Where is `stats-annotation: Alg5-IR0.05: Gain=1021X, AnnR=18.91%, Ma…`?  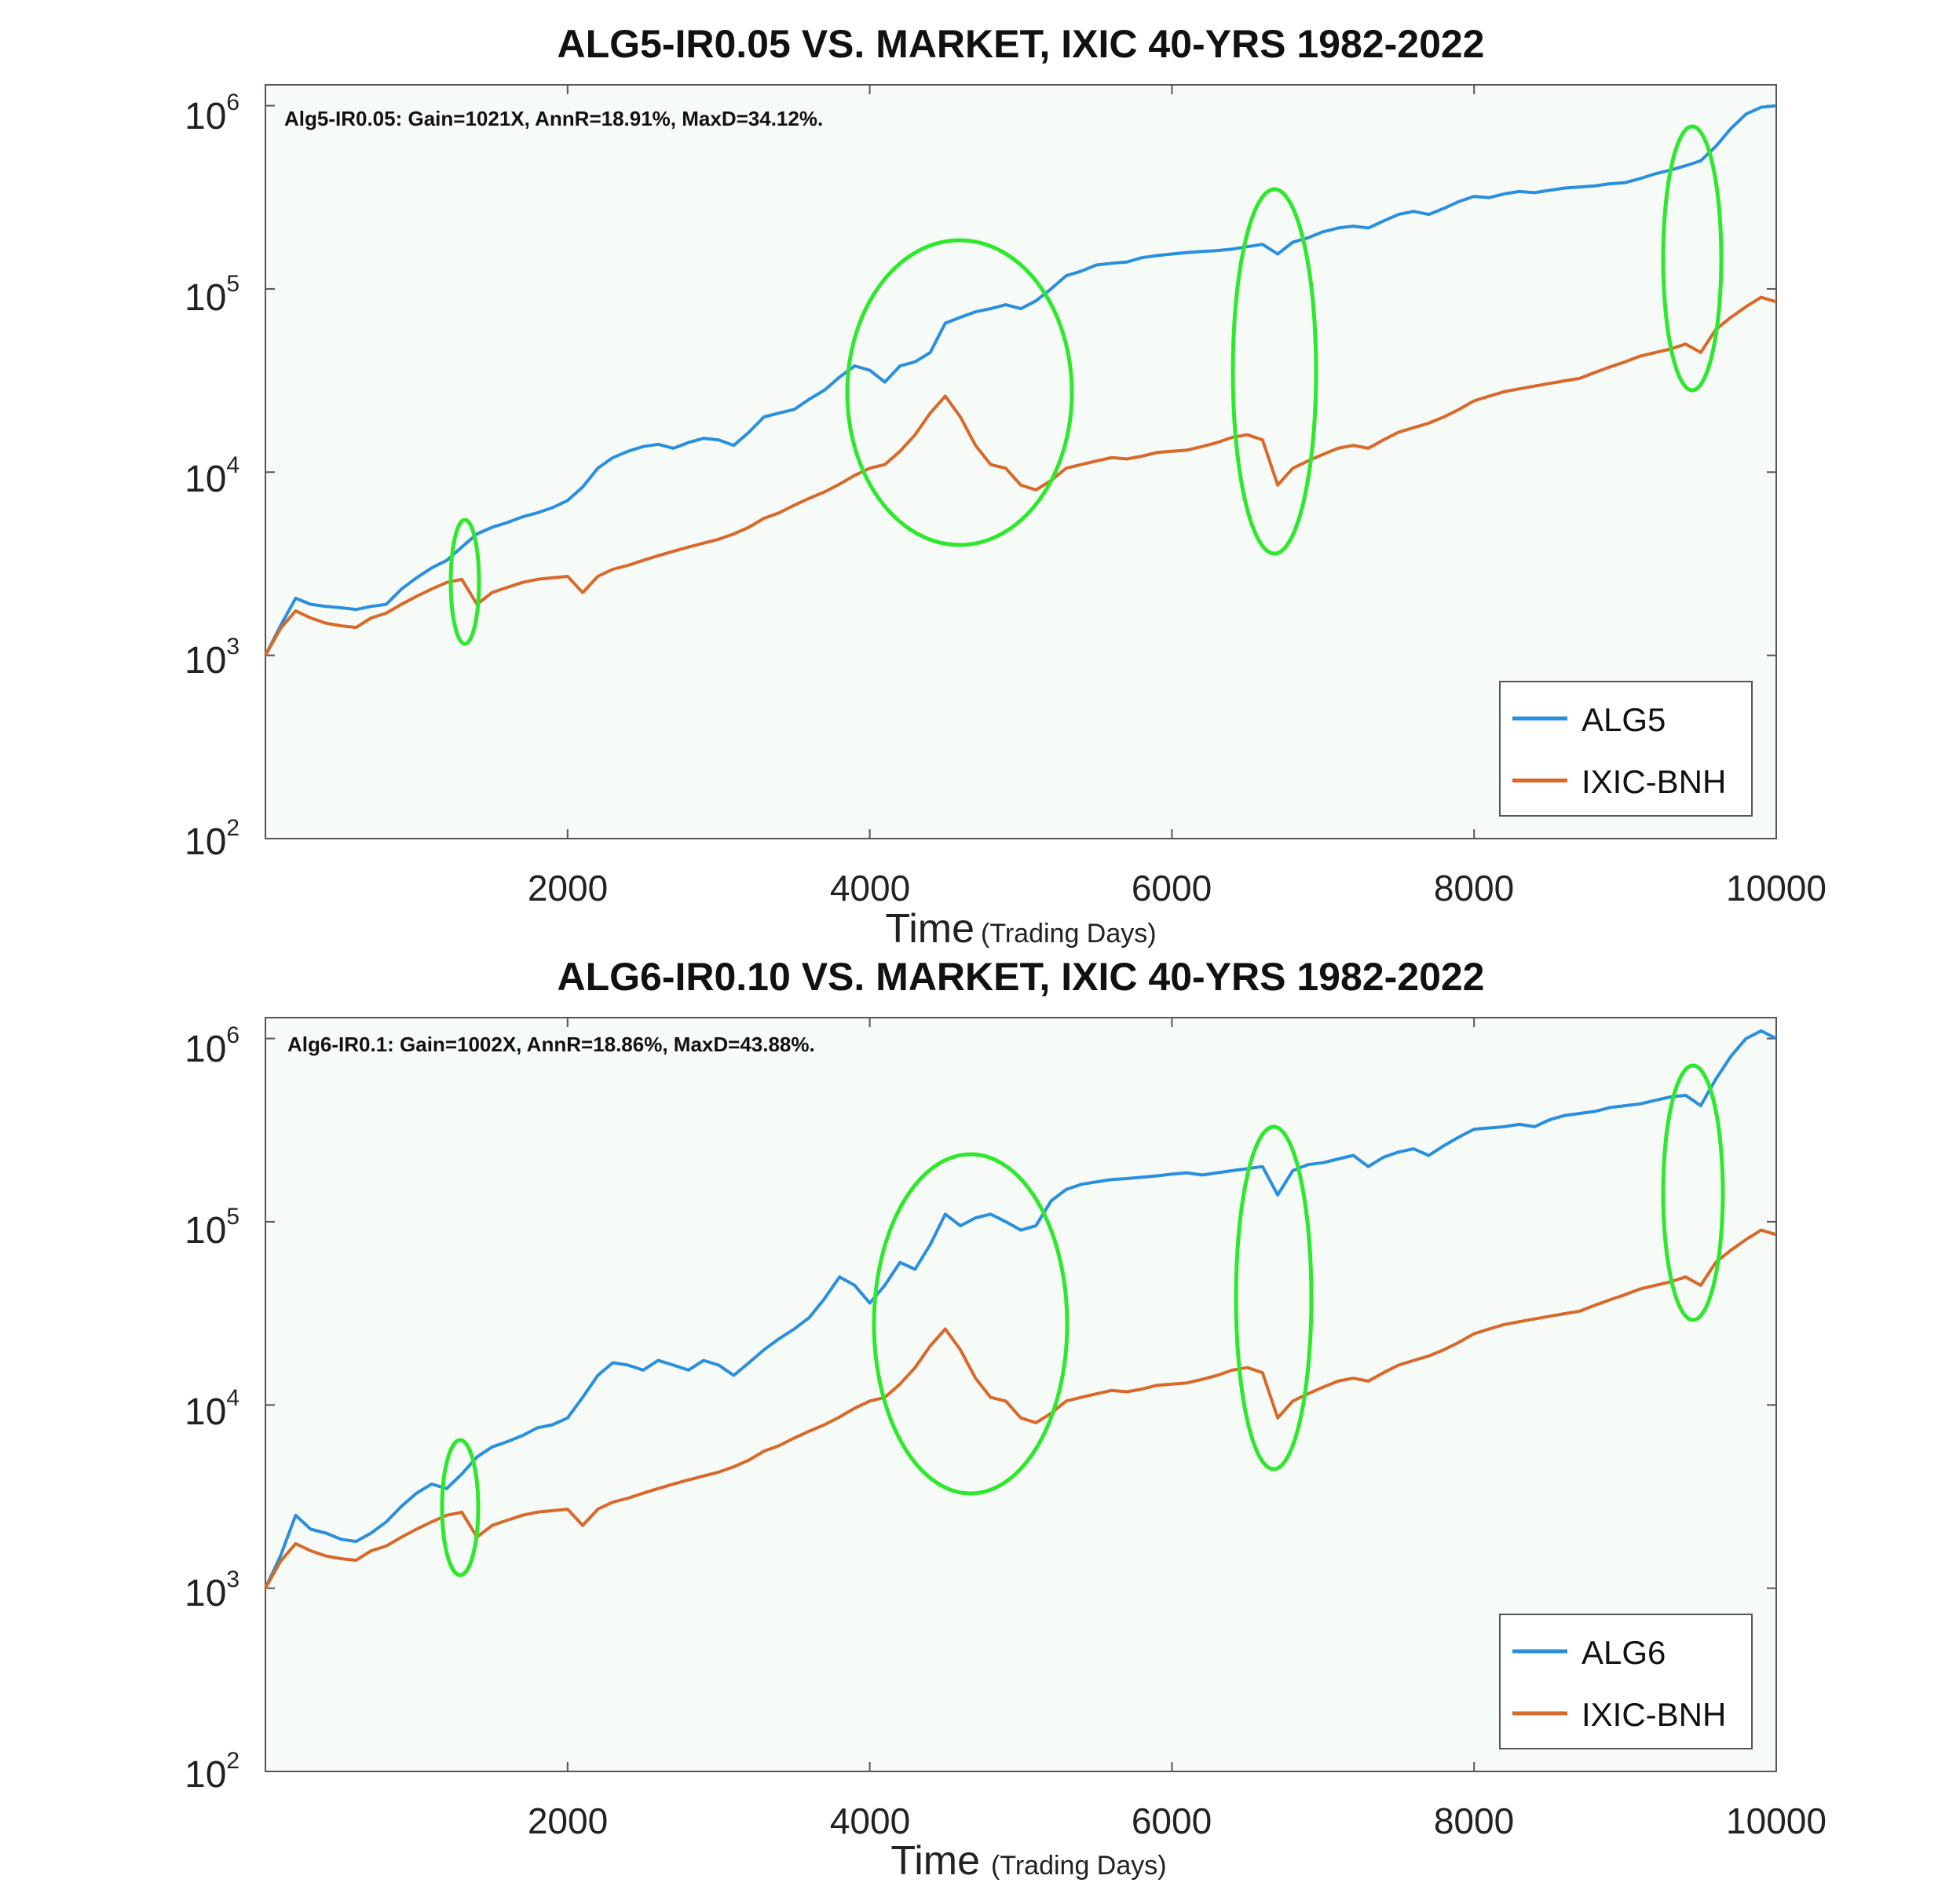
stats-annotation: Alg5-IR0.05: Gain=1021X, AnnR=18.91%, Ma… is located at coordinates (553, 118).